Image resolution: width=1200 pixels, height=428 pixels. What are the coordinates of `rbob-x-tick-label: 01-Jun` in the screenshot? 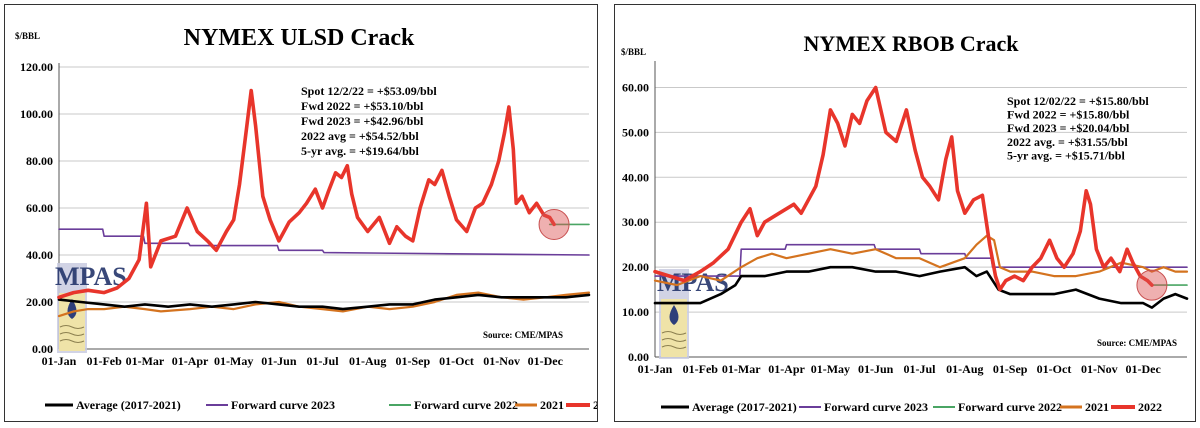 It's located at (876, 369).